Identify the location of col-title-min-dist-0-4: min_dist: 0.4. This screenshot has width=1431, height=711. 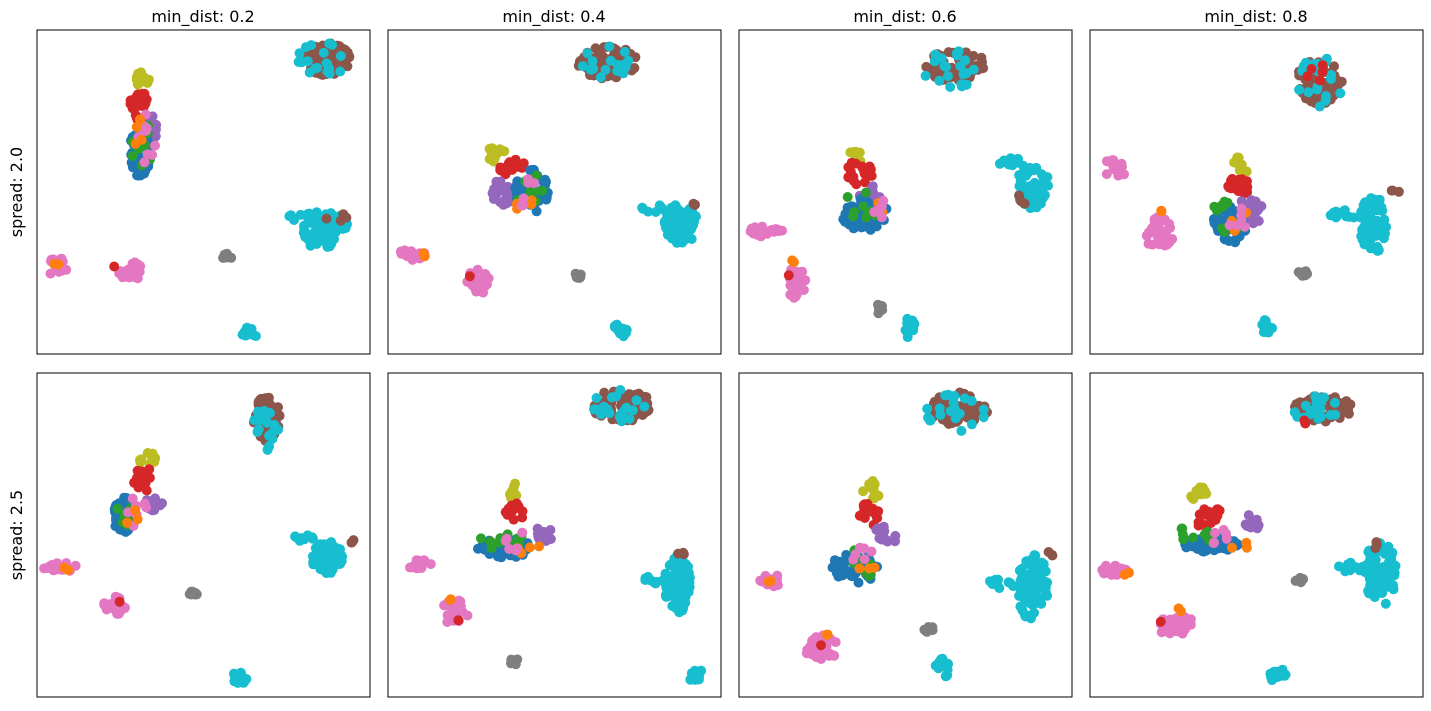
(553, 17).